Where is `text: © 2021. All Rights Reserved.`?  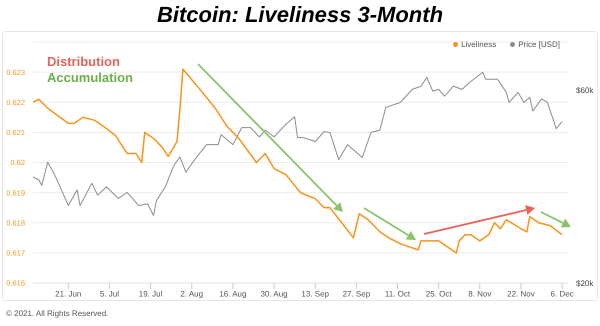 text: © 2021. All Rights Reserved. is located at coordinates (57, 313).